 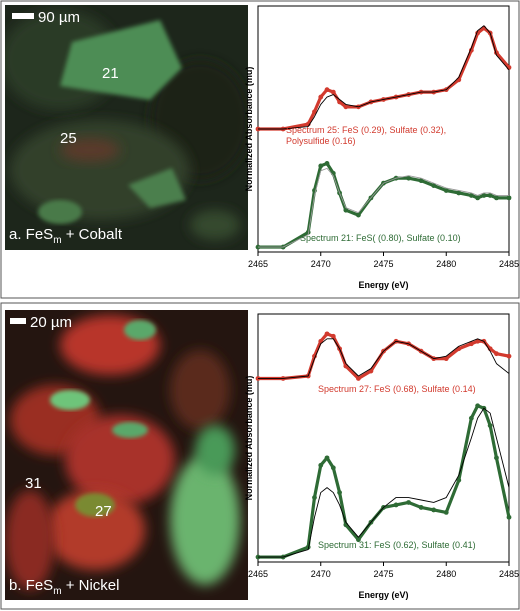 What do you see at coordinates (68, 138) in the screenshot?
I see `point-label: 25` at bounding box center [68, 138].